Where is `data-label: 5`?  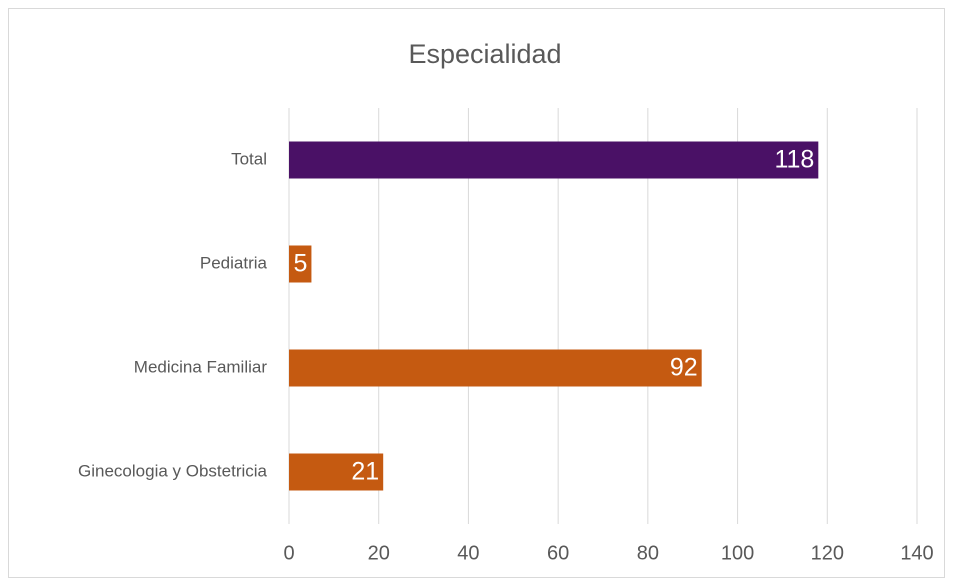
data-label: 5 is located at coordinates (301, 264).